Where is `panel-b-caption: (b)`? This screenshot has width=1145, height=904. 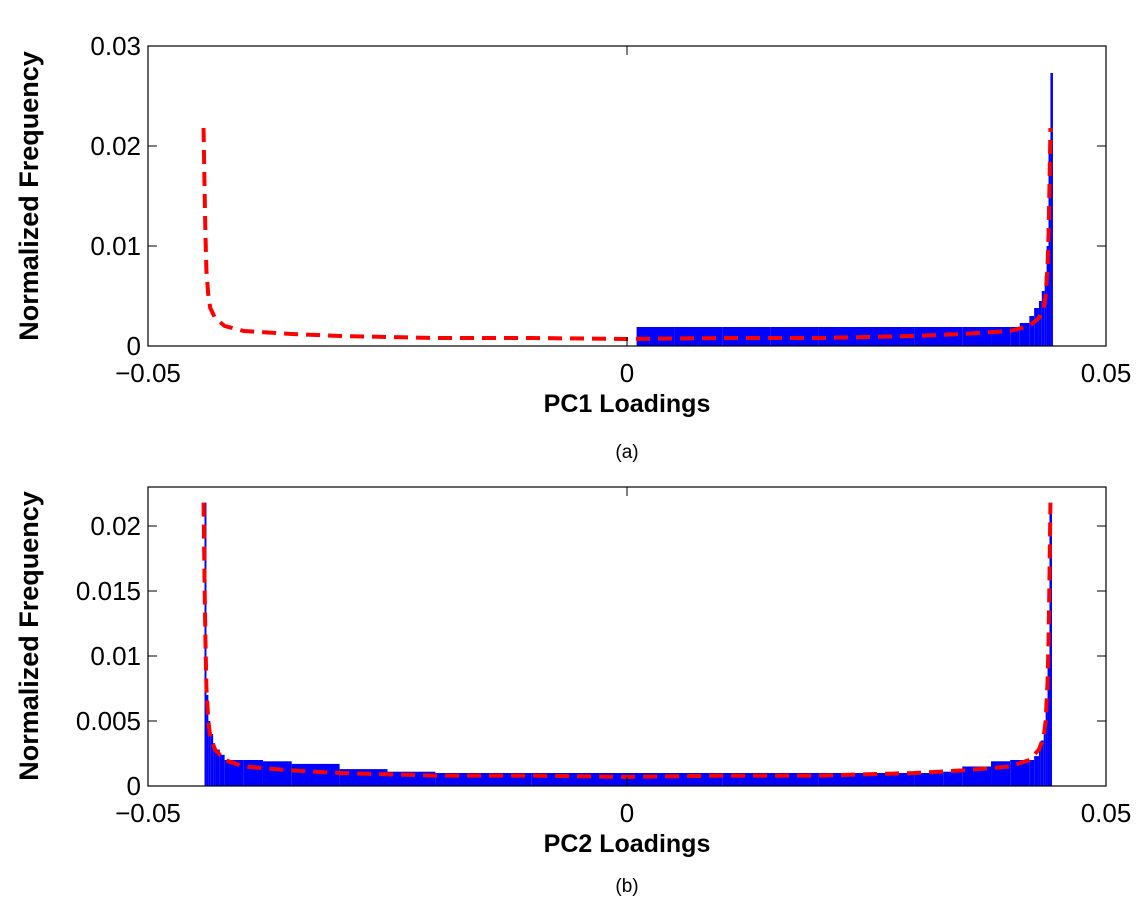 panel-b-caption: (b) is located at coordinates (626, 886).